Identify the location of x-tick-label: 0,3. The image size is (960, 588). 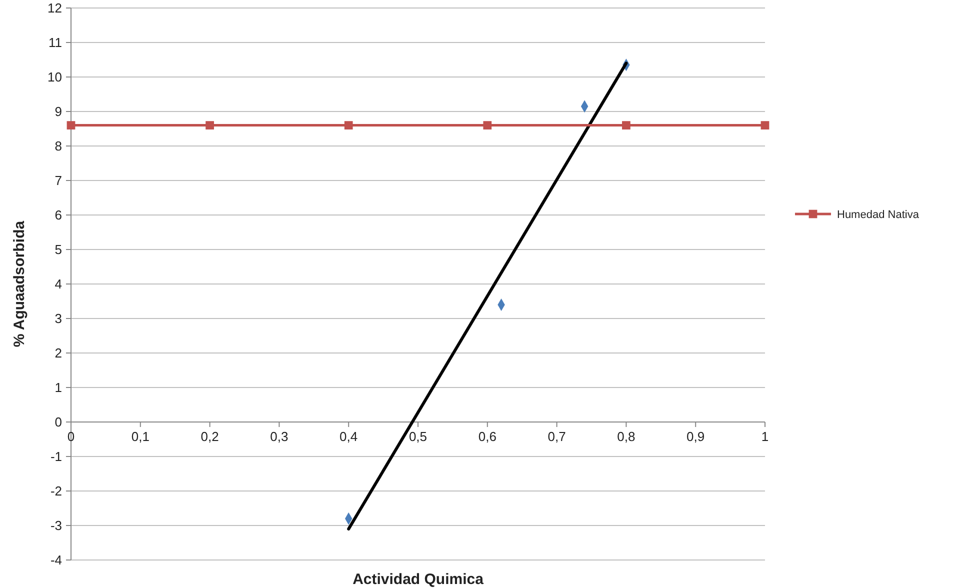
(279, 436).